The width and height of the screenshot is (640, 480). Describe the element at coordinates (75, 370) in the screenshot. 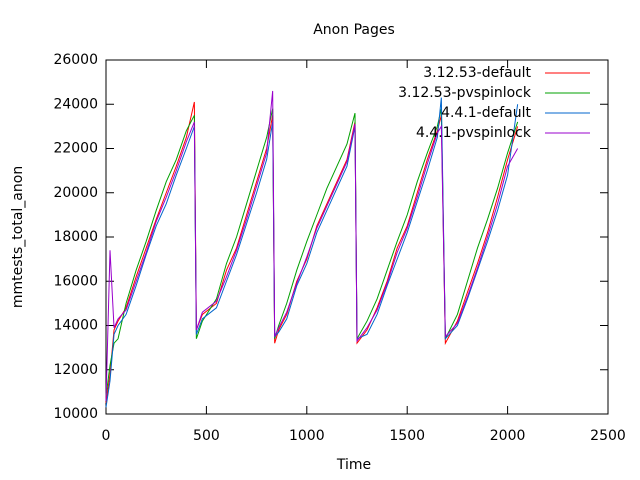

I see `y-tick-label: 12000` at that location.